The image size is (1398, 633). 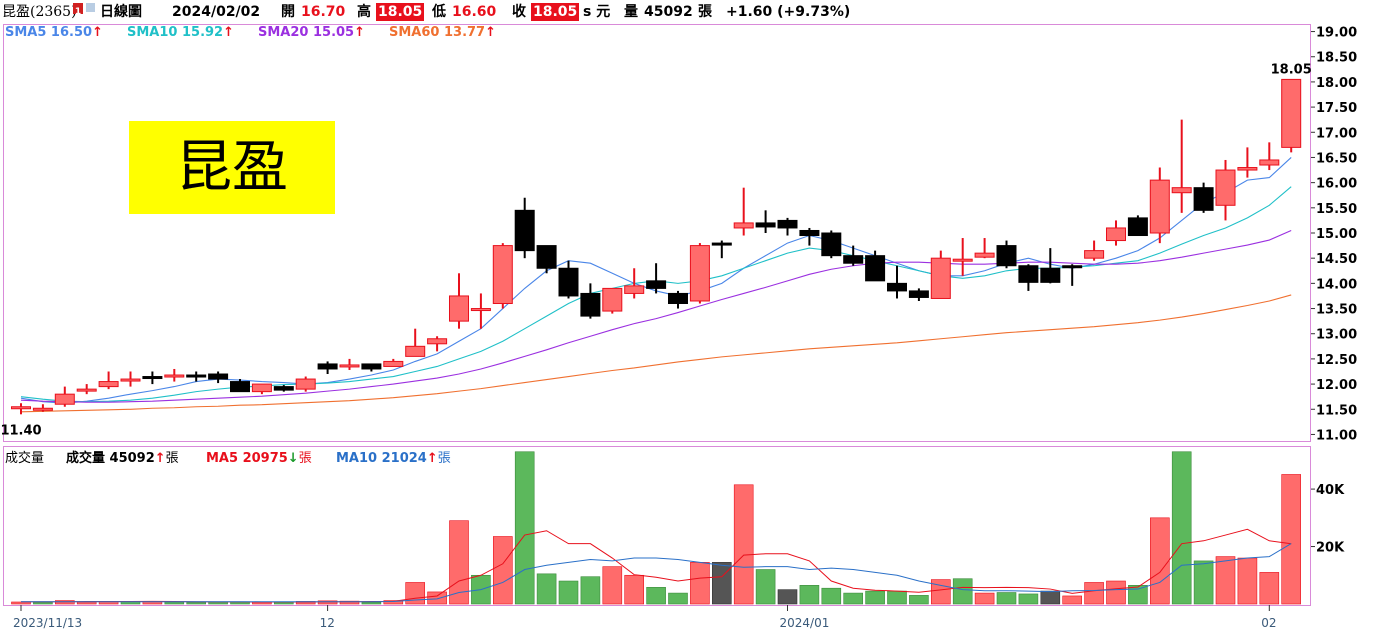 I want to click on badge-icon: 1, so click(x=78, y=10).